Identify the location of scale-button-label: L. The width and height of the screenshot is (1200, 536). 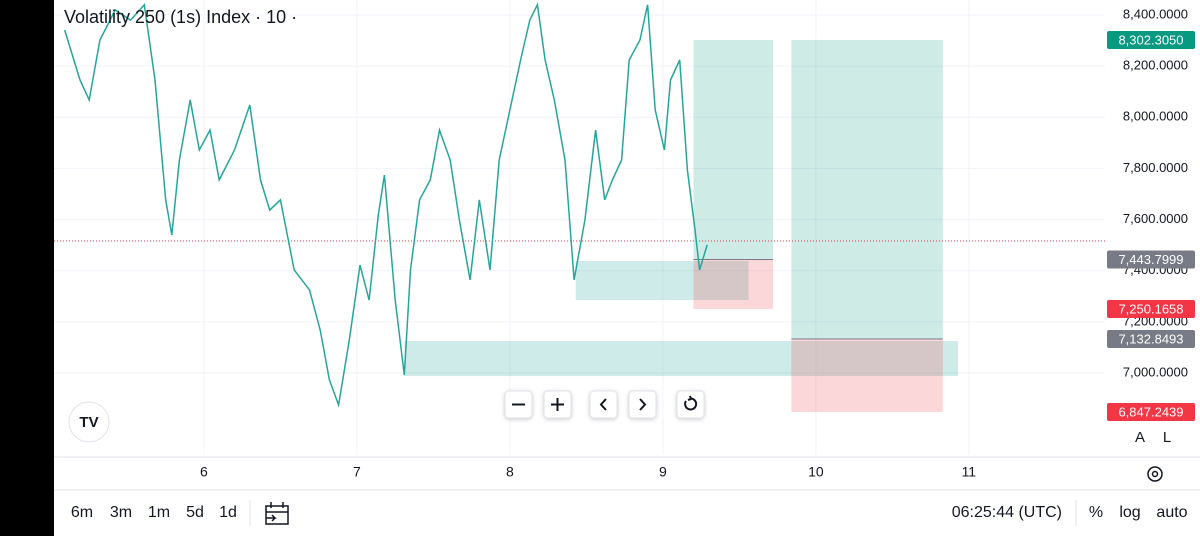
(1167, 437).